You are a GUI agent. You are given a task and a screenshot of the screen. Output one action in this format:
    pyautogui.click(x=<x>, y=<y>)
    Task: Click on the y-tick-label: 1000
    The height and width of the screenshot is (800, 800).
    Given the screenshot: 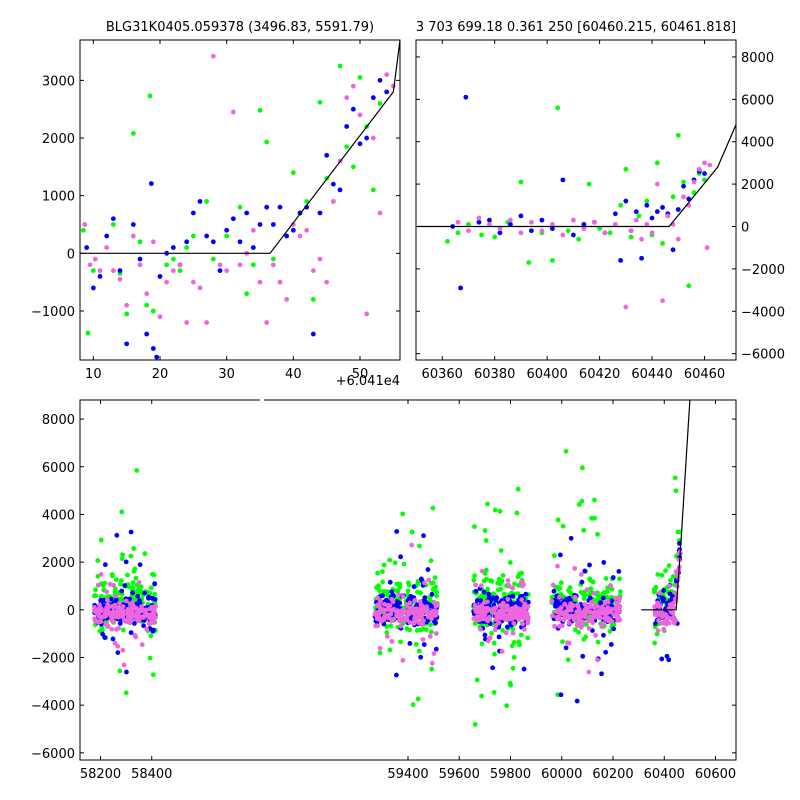 What is the action you would take?
    pyautogui.click(x=58, y=197)
    